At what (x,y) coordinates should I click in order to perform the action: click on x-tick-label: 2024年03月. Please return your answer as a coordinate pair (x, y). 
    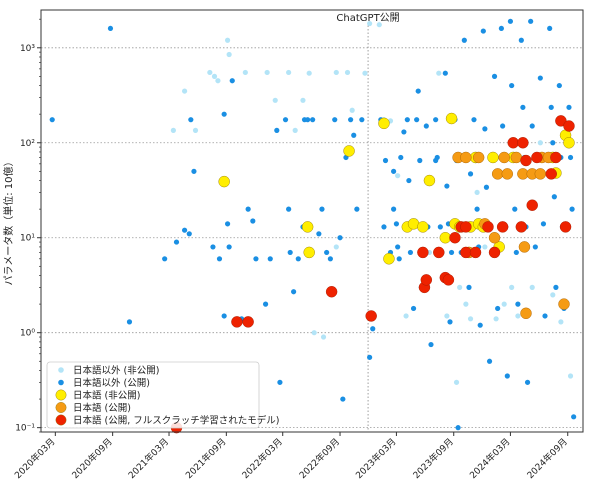
    Looking at the image, I should click on (490, 458).